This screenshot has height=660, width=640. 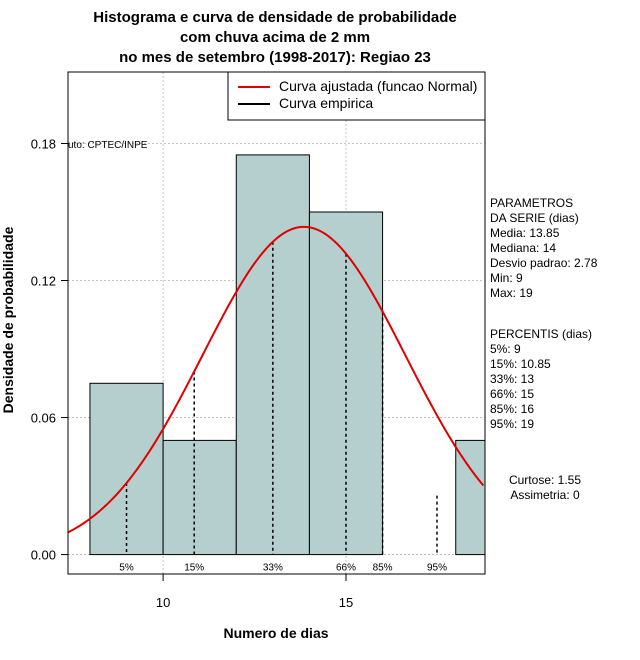 I want to click on legend-label-empirical: Curva empirica, so click(x=326, y=103).